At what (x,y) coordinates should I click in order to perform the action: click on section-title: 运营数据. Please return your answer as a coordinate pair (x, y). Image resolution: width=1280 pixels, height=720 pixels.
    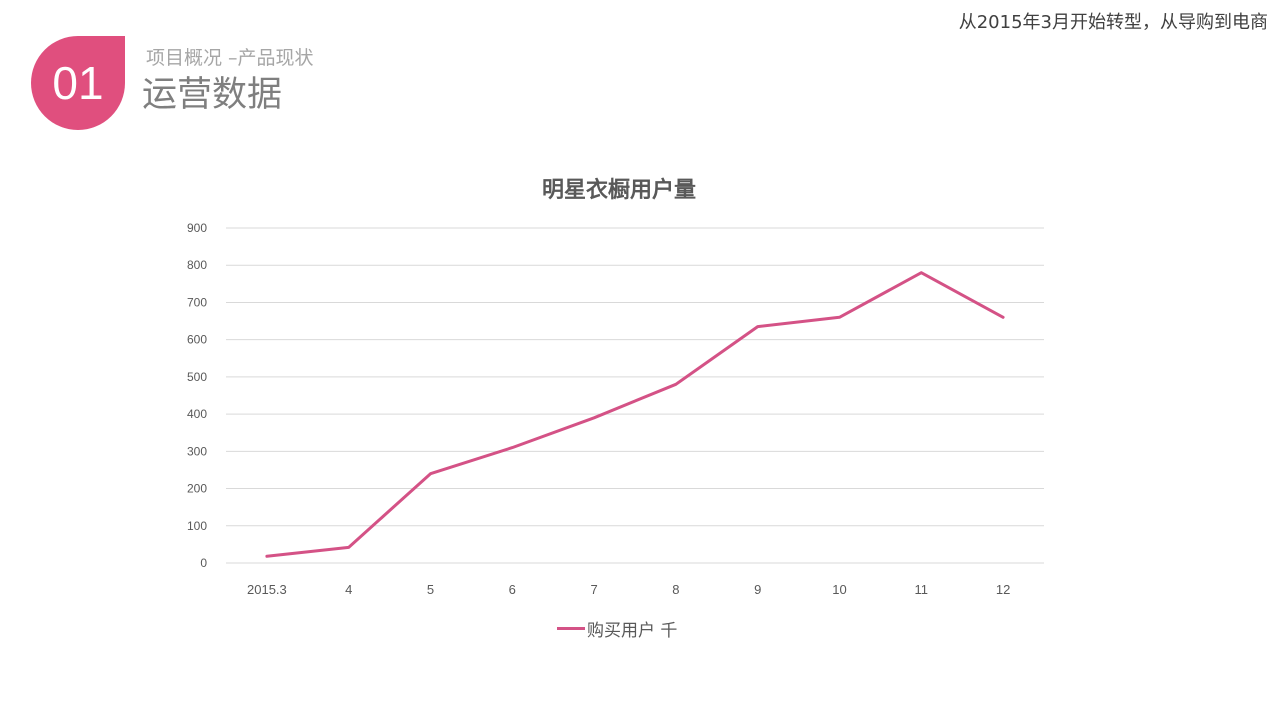
    Looking at the image, I should click on (212, 95).